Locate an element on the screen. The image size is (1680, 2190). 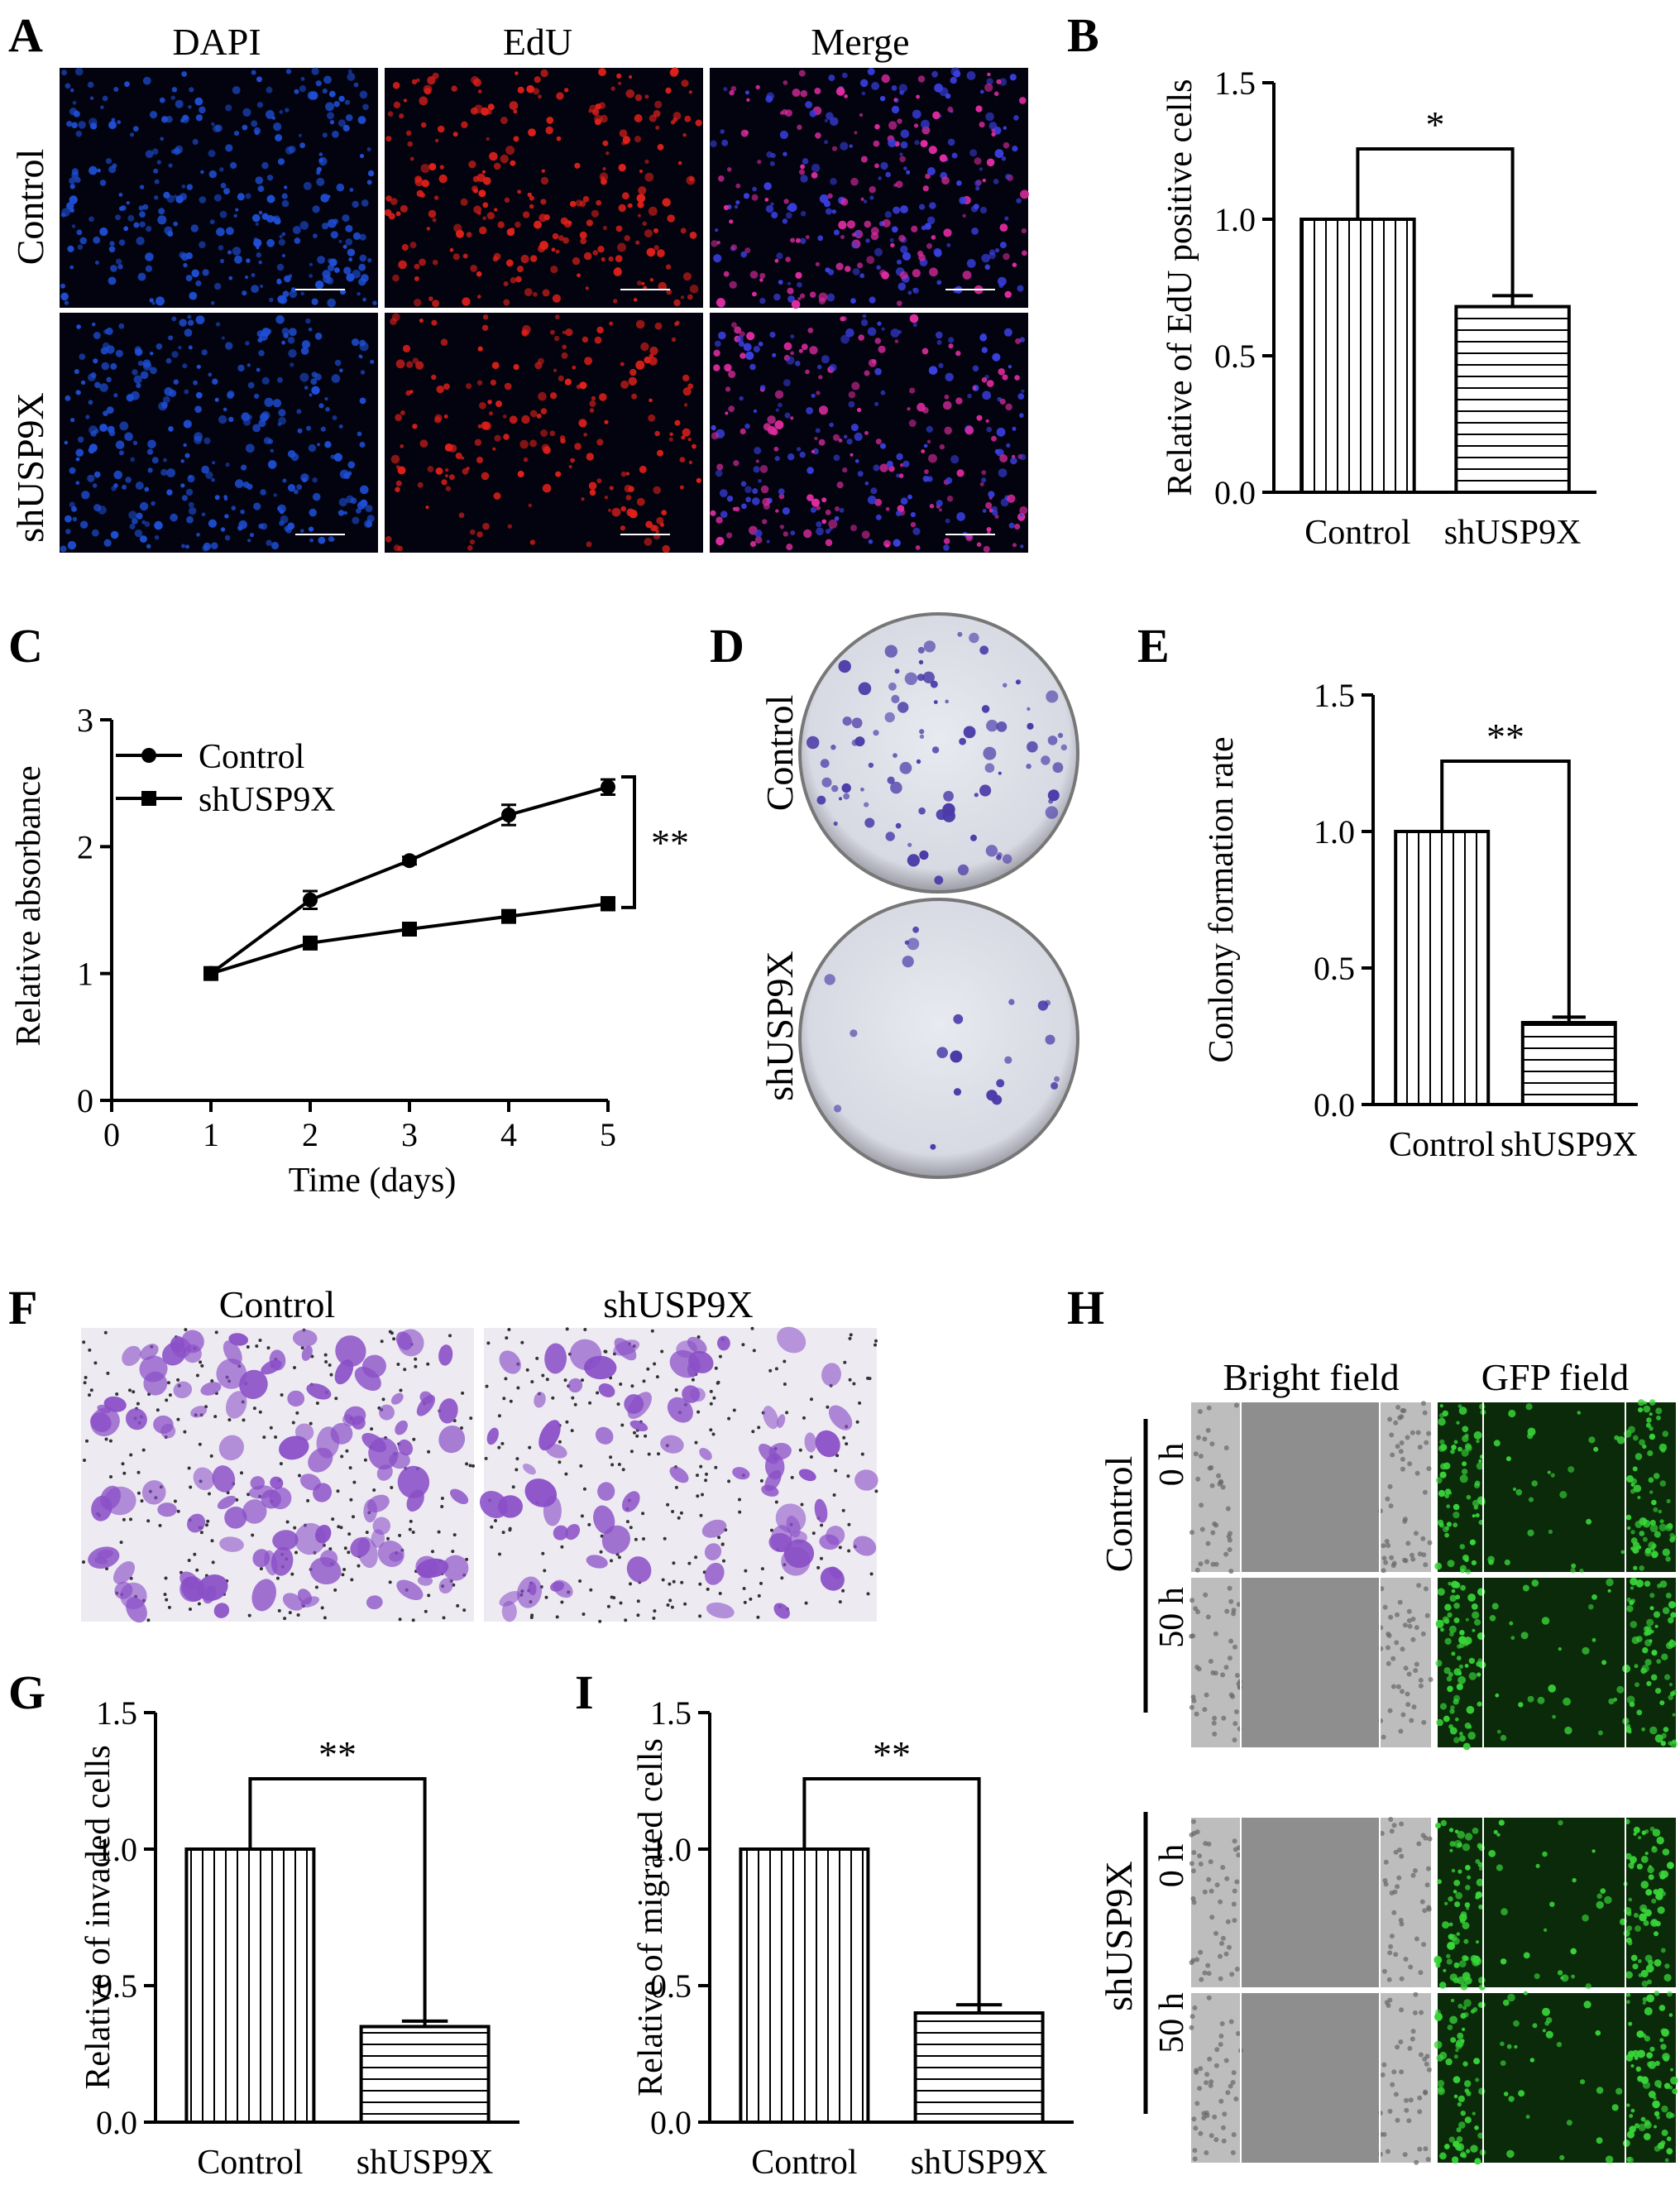
bar is located at coordinates (425, 2074).